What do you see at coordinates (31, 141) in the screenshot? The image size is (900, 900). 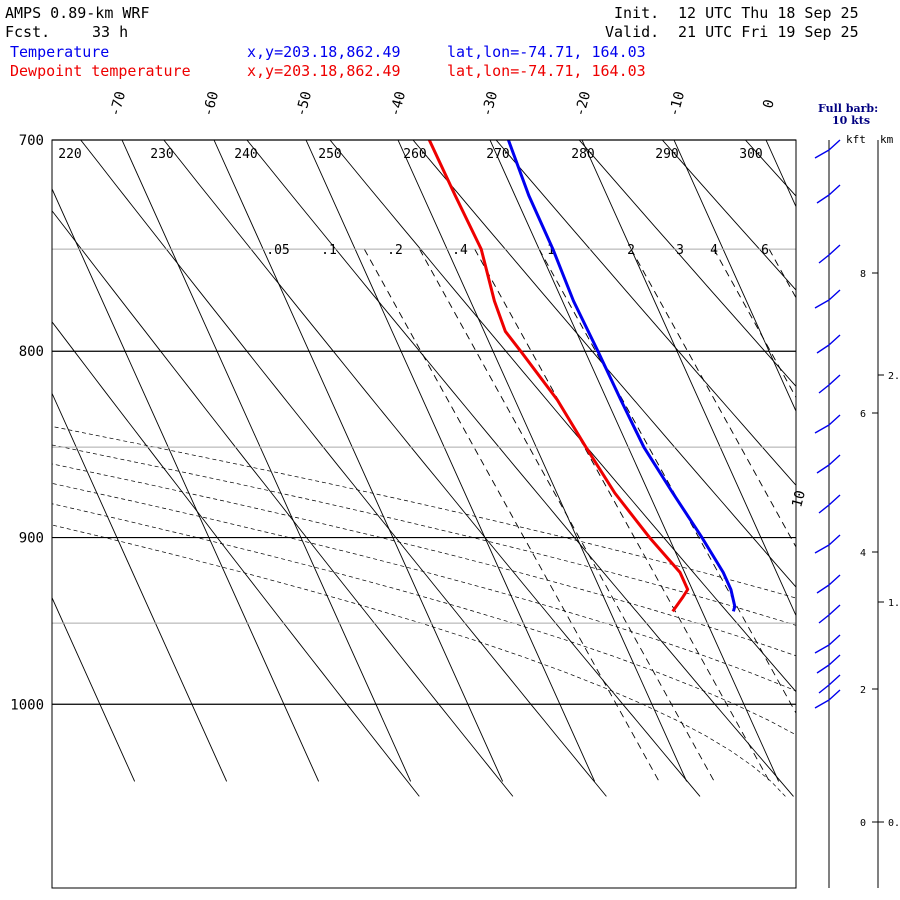 I see `pressure-tick-label: 700` at bounding box center [31, 141].